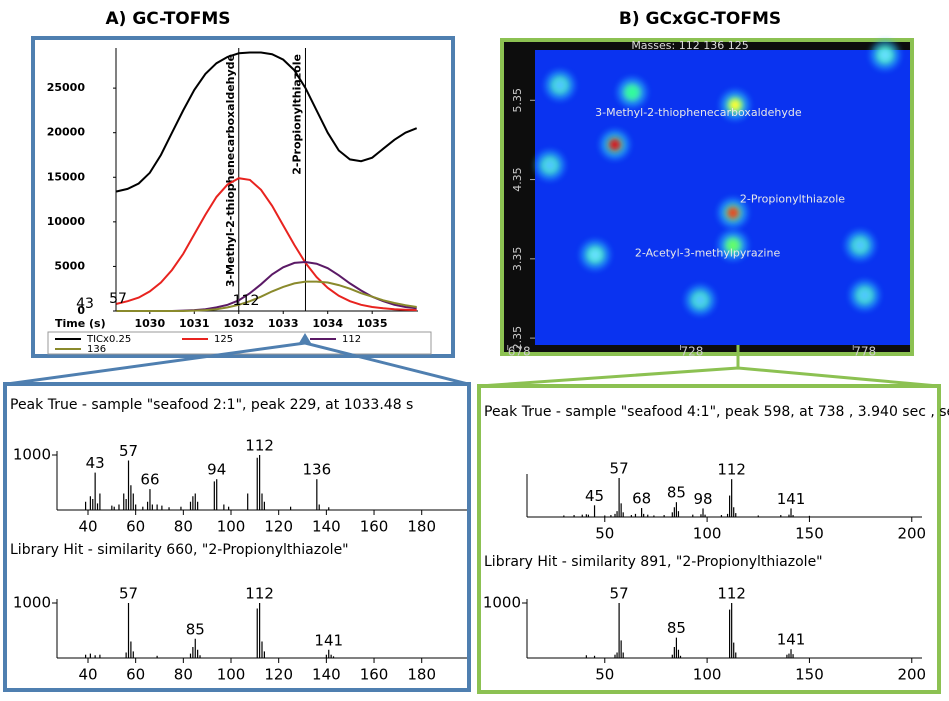  What do you see at coordinates (69, 265) in the screenshot?
I see `y-tick-label: 5000` at bounding box center [69, 265].